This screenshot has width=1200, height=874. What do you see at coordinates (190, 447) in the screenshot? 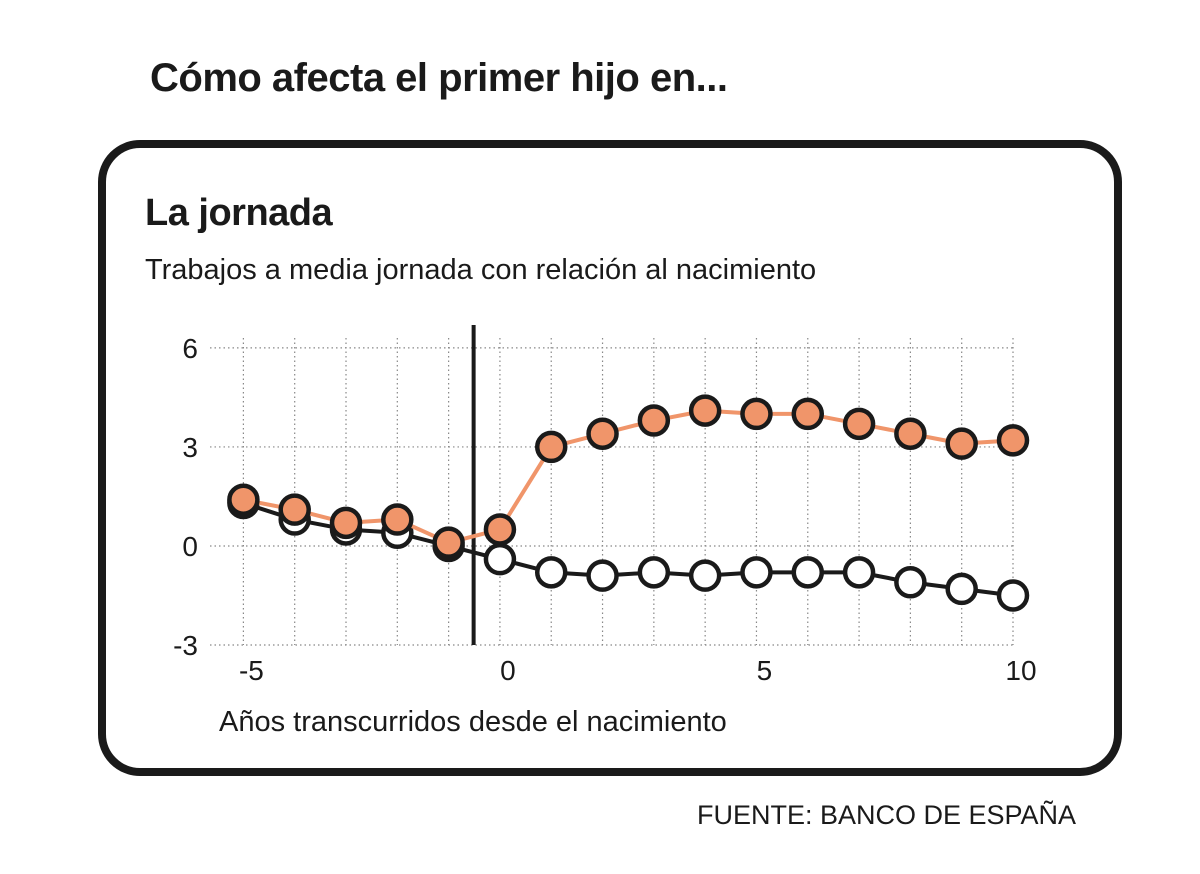
I see `y-tick-label: 3` at bounding box center [190, 447].